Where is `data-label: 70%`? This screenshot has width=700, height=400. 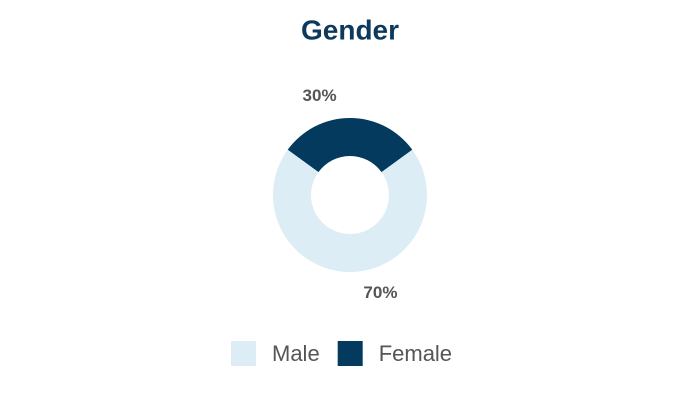
data-label: 70% is located at coordinates (380, 292).